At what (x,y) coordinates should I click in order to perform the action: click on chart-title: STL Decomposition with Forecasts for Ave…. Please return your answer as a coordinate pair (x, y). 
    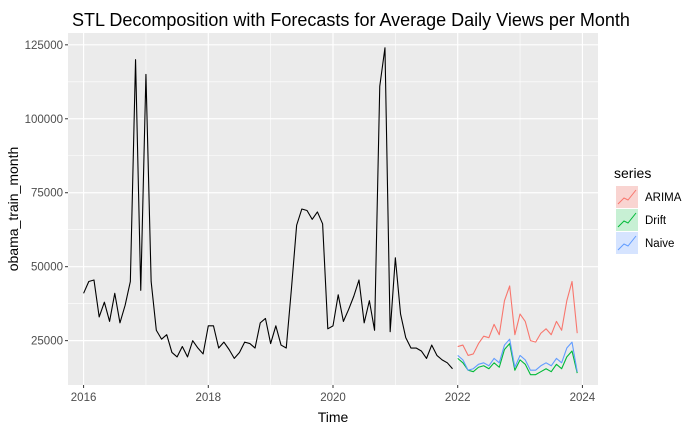
    Looking at the image, I should click on (351, 20).